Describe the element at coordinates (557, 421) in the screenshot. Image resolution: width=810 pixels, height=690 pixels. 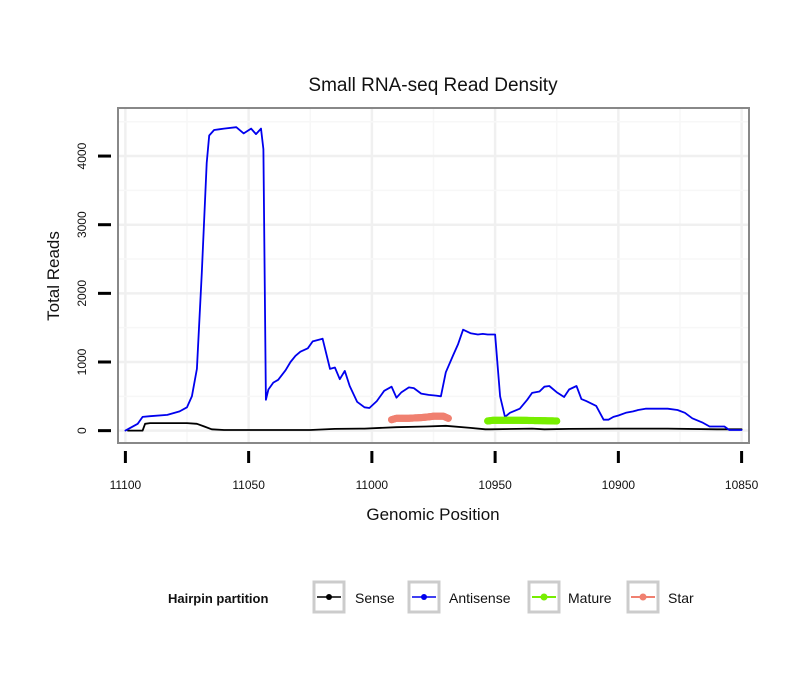
I see `point-mature` at that location.